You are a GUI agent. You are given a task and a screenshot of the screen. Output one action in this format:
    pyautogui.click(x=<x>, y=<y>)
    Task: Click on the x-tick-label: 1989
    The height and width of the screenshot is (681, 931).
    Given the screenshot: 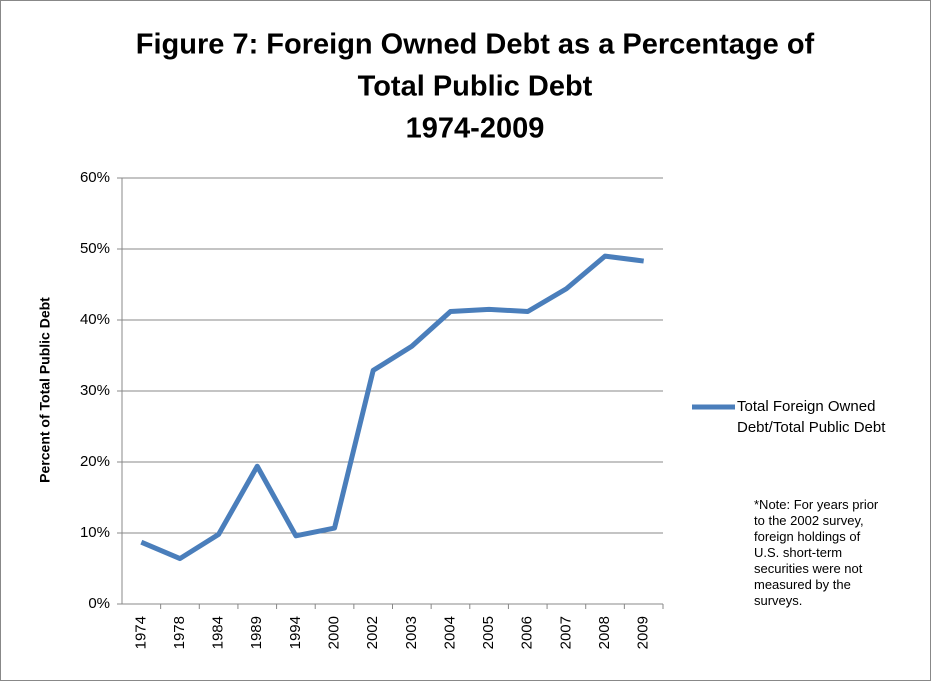 What is the action you would take?
    pyautogui.click(x=256, y=632)
    